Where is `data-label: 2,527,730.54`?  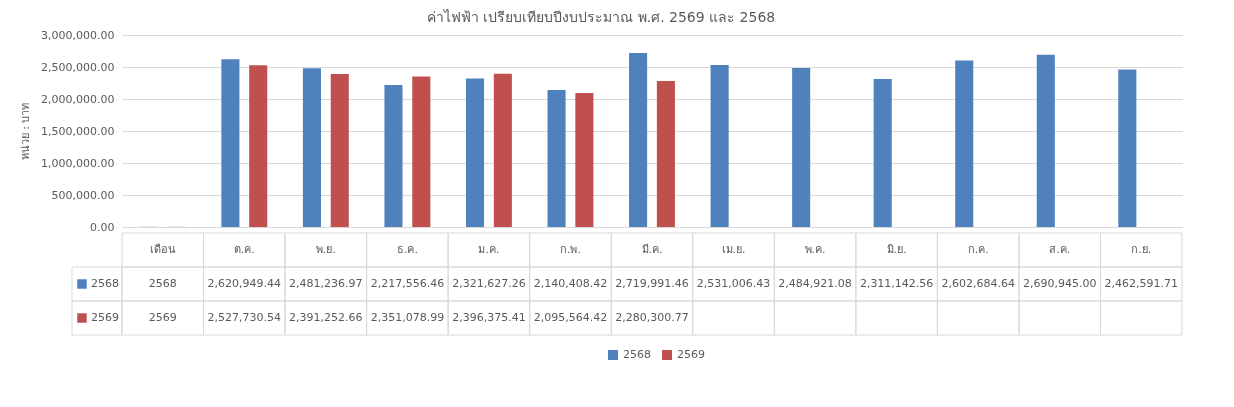
data-label: 2,527,730.54 is located at coordinates (244, 317).